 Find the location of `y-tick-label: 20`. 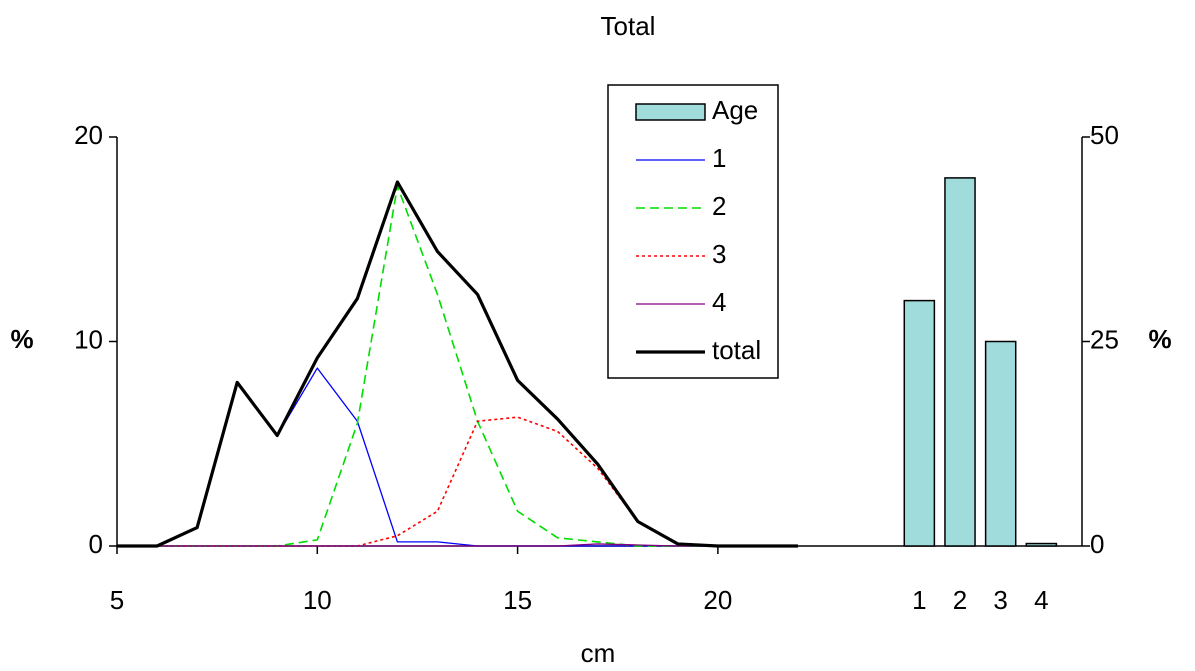

y-tick-label: 20 is located at coordinates (88, 135).